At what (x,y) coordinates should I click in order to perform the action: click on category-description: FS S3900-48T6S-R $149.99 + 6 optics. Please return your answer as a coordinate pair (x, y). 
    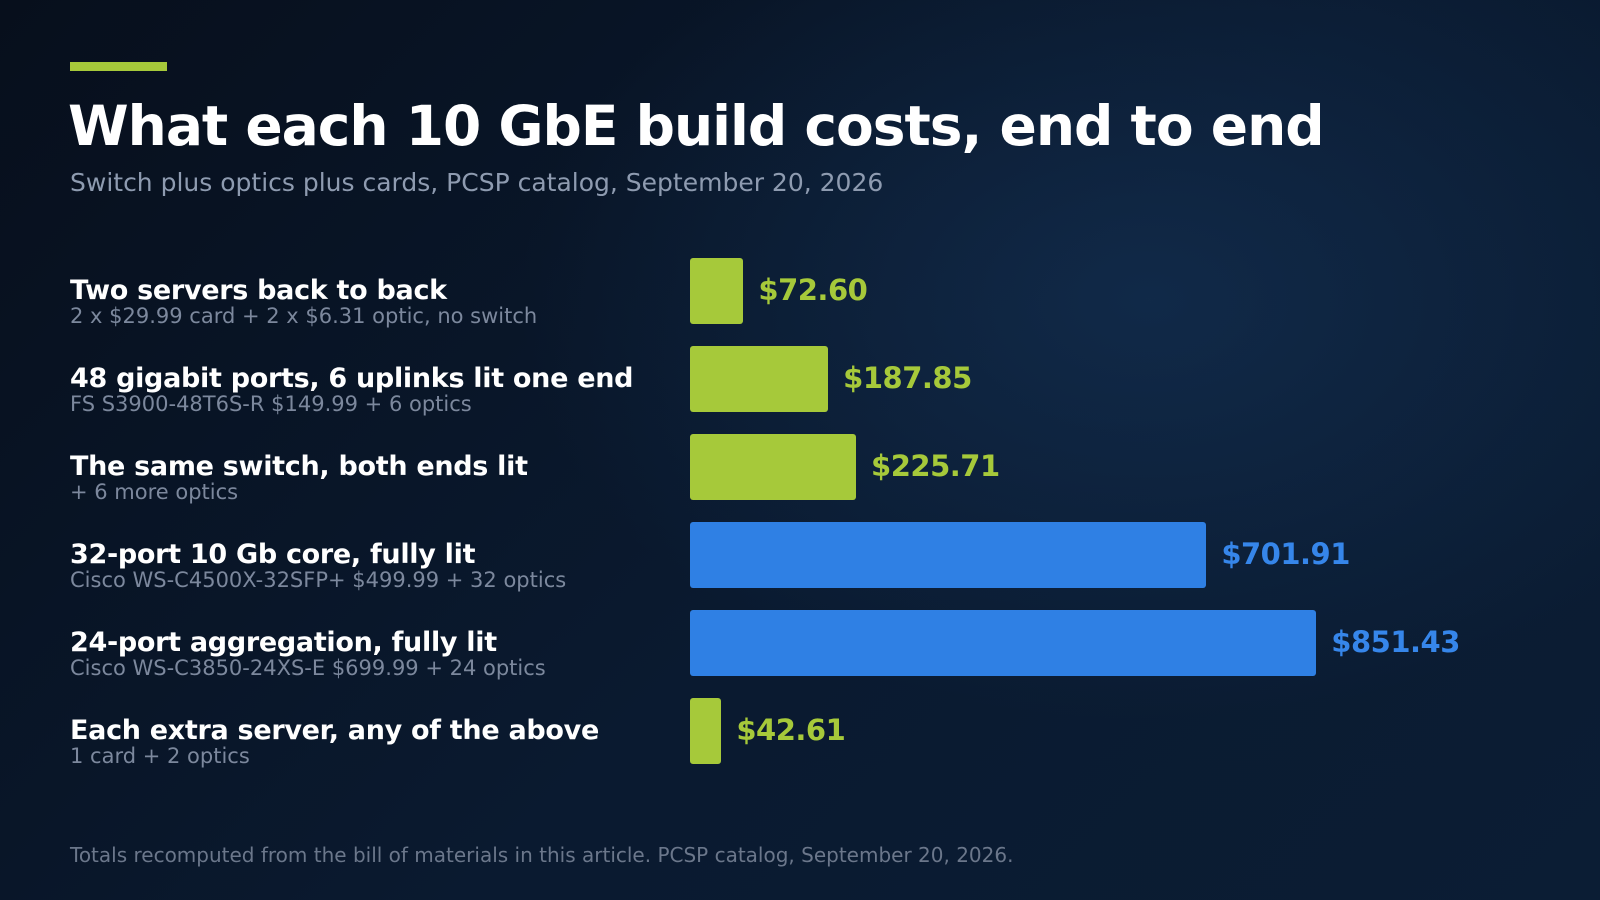
    Looking at the image, I should click on (271, 404).